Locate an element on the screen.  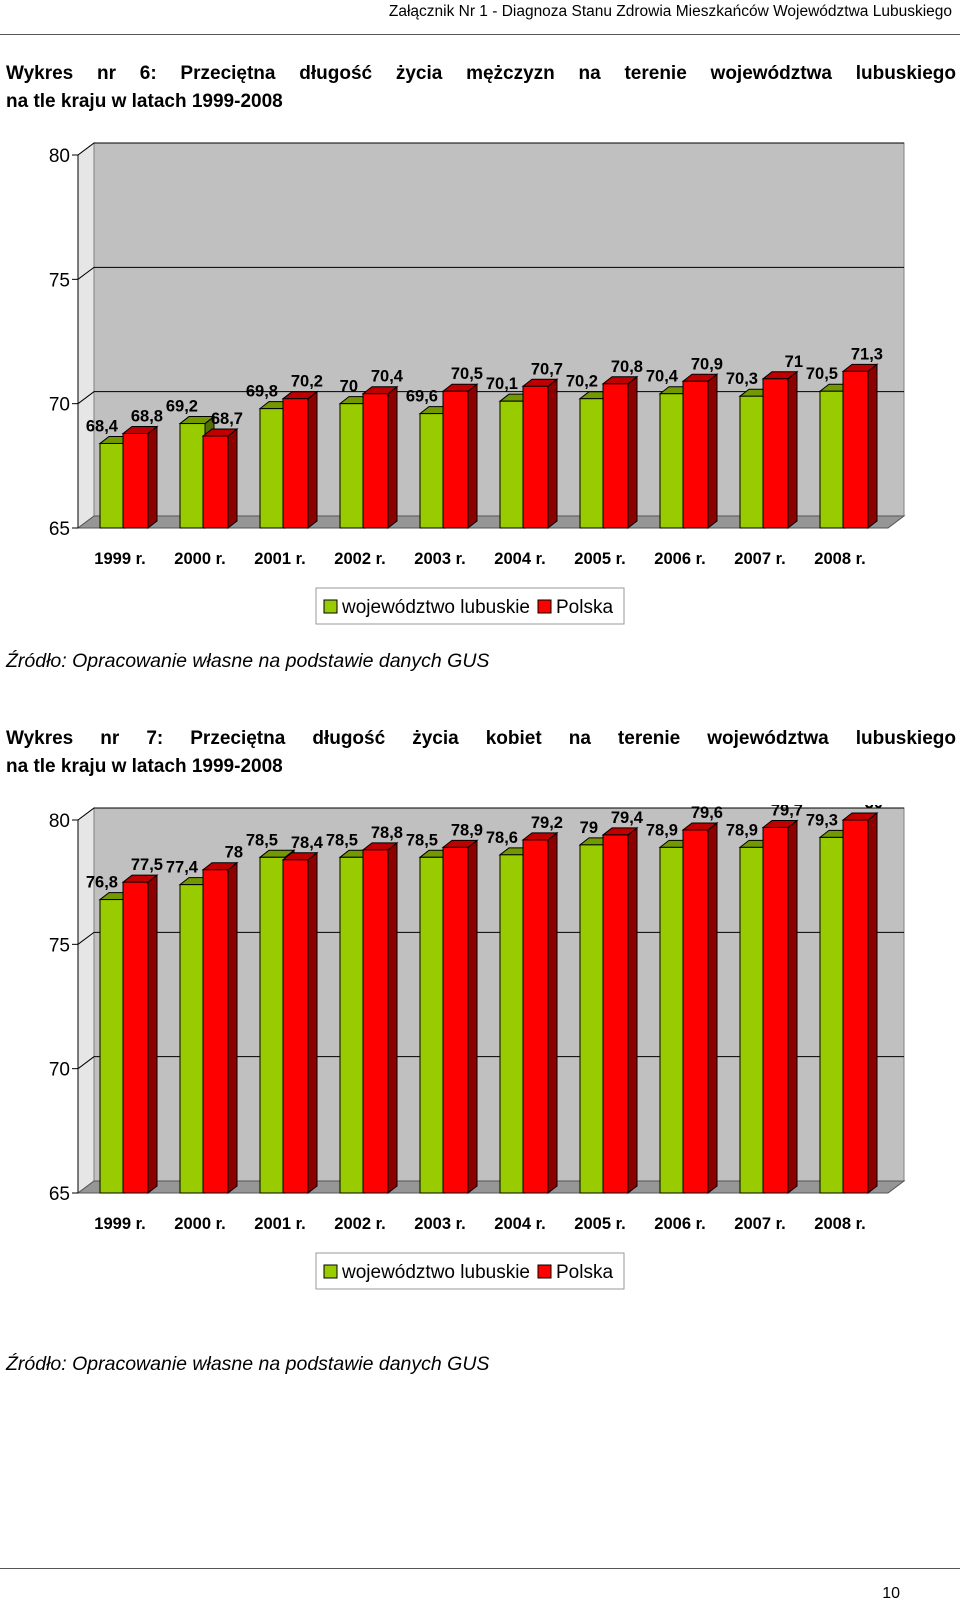
legend-box is located at coordinates (470, 606).